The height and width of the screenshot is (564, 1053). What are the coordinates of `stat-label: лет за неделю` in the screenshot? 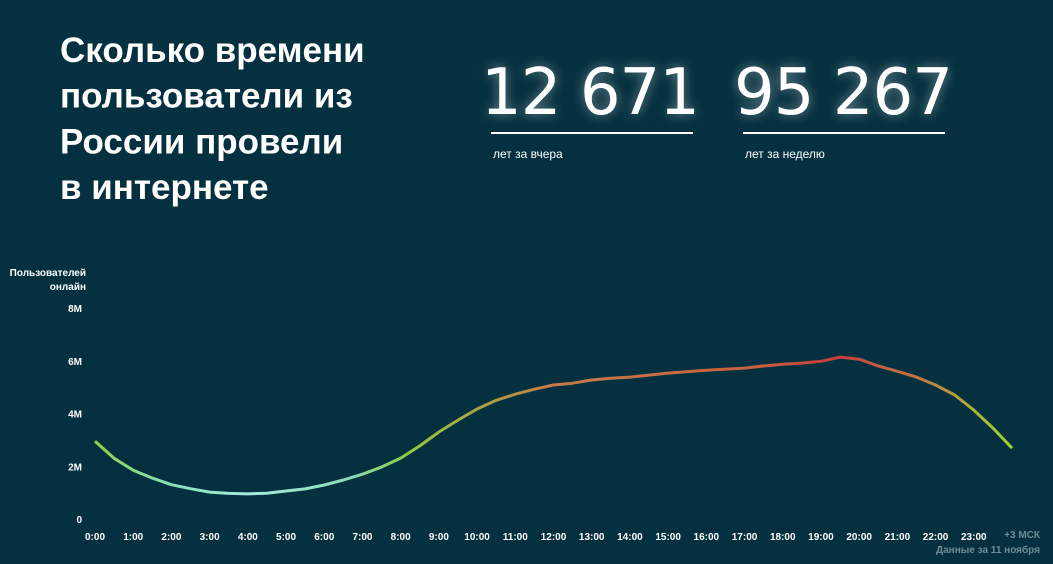 It's located at (785, 154).